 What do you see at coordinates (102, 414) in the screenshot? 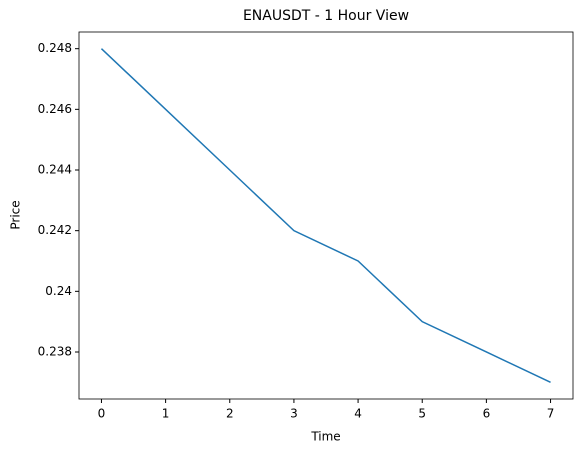
I see `x-tick-label: 0` at bounding box center [102, 414].